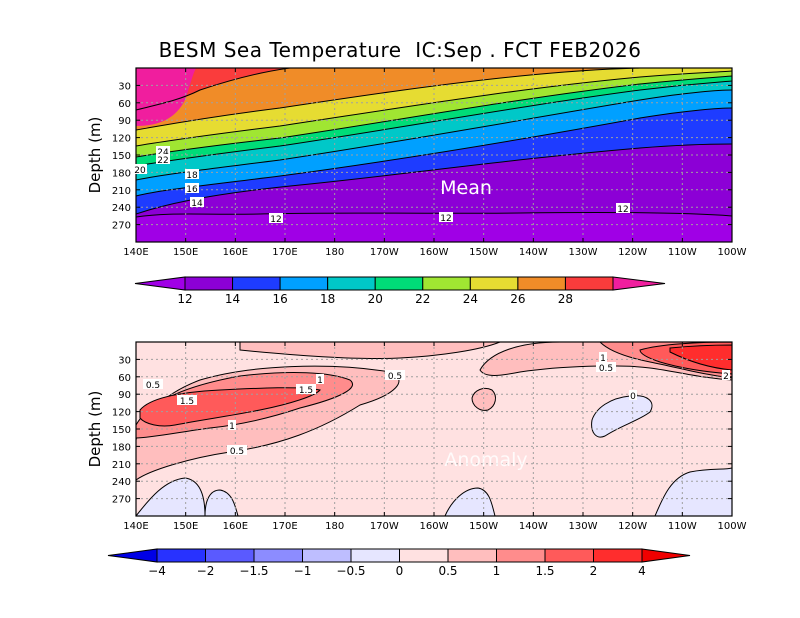  What do you see at coordinates (206, 571) in the screenshot?
I see `colorbar-label: −2` at bounding box center [206, 571].